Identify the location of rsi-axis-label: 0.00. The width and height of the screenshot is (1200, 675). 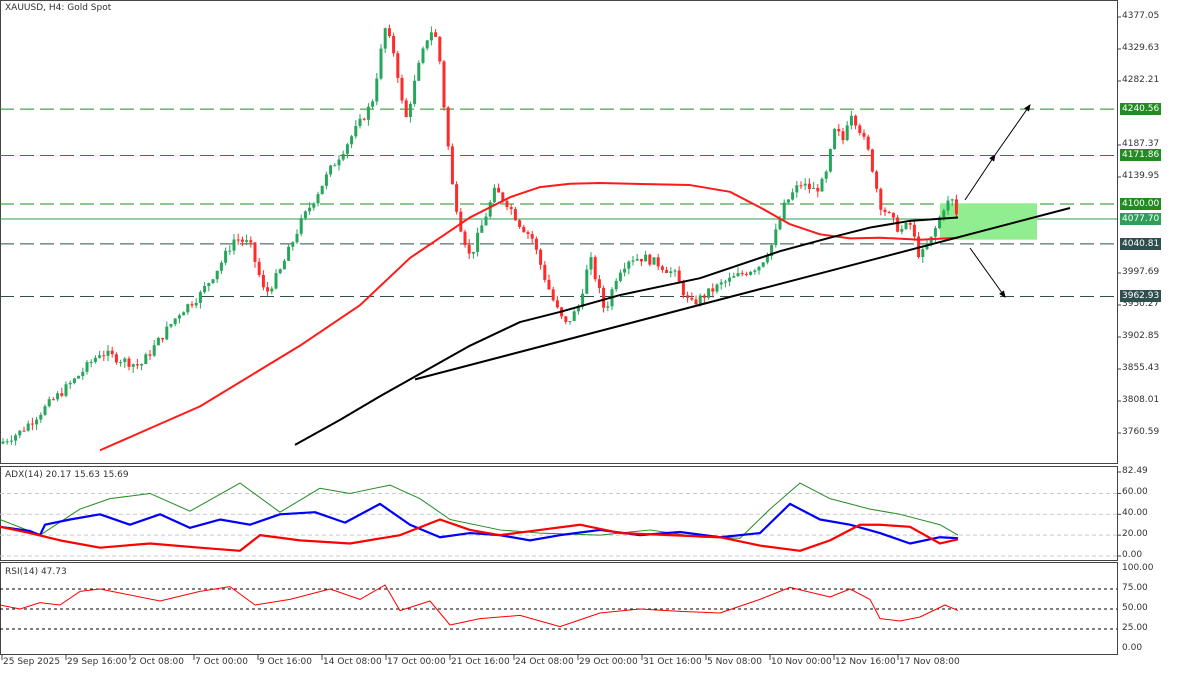
(1132, 648).